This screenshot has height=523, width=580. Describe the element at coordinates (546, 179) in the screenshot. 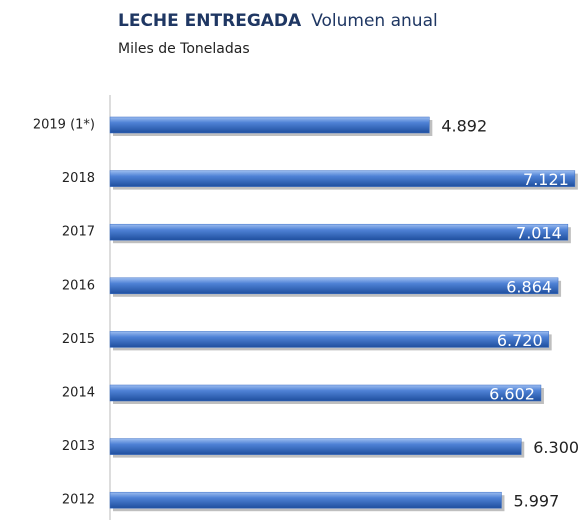

I see `value-label: 7.121` at that location.